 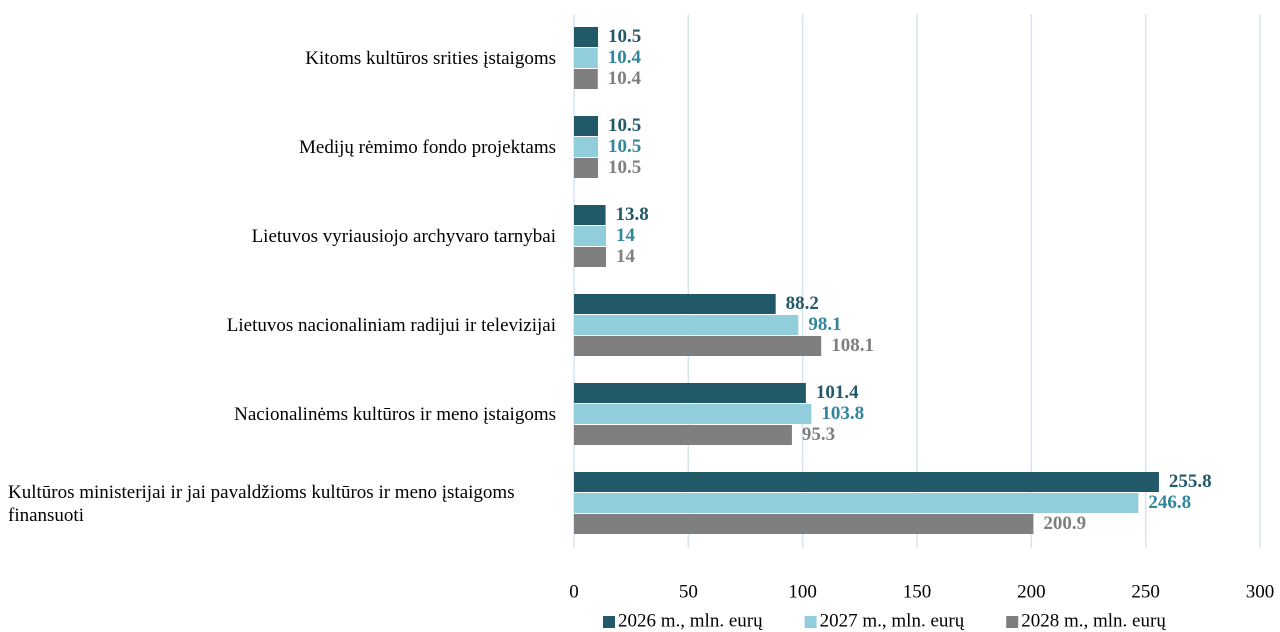 I want to click on x-tick-label: 250, so click(x=1145, y=591).